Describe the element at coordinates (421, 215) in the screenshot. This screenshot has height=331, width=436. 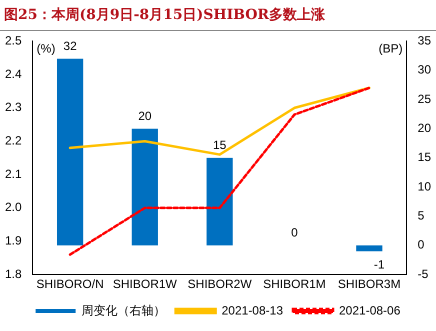
I see `y2-tick-label: 5` at that location.